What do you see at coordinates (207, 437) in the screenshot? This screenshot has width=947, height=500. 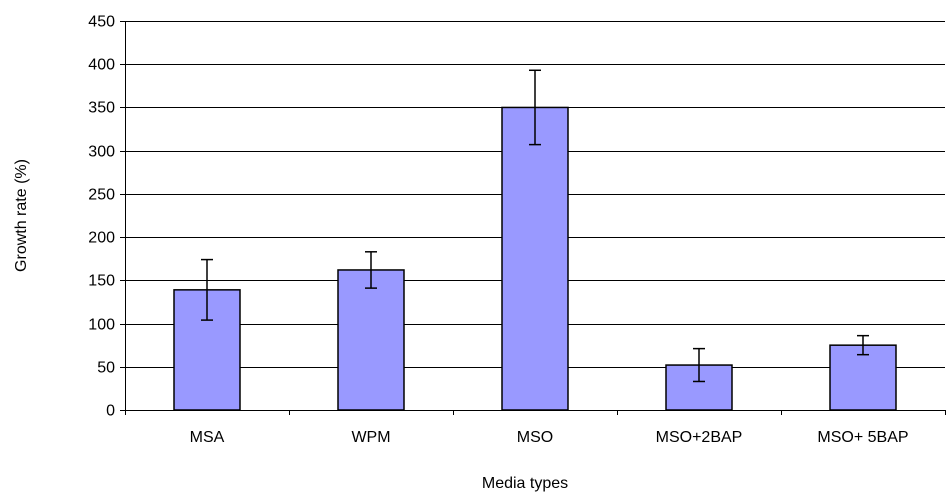 I see `x-tick-label: MSA` at bounding box center [207, 437].